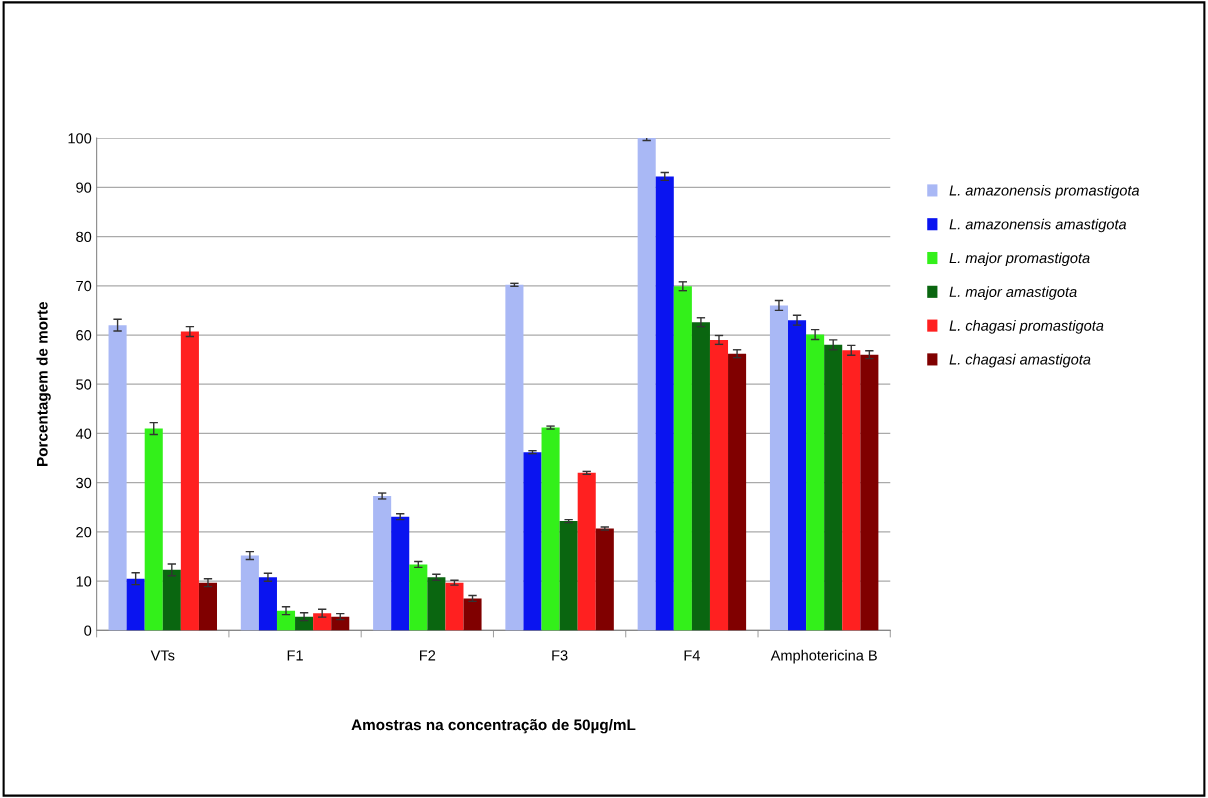 The height and width of the screenshot is (798, 1208). What do you see at coordinates (84, 532) in the screenshot?
I see `y-tick-label: 20` at bounding box center [84, 532].